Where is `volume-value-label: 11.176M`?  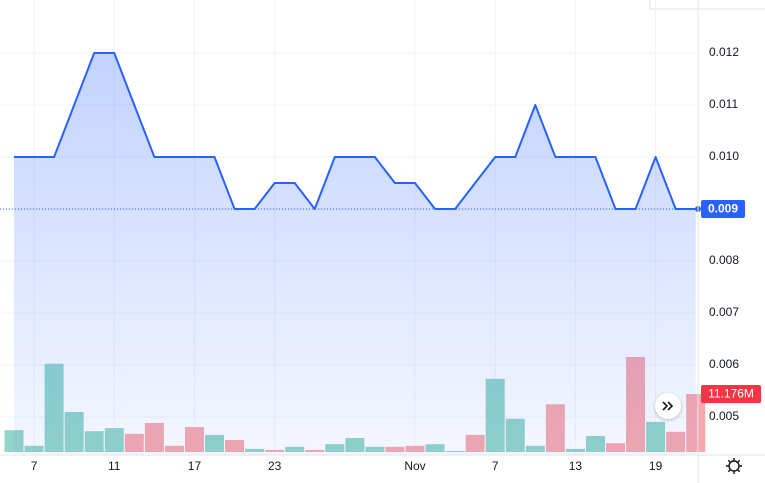 volume-value-label: 11.176M is located at coordinates (731, 394).